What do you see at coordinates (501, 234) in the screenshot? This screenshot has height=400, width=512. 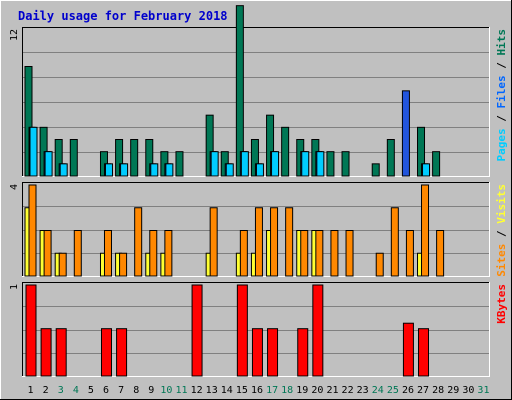 I see `legend-entry: /` at bounding box center [501, 234].